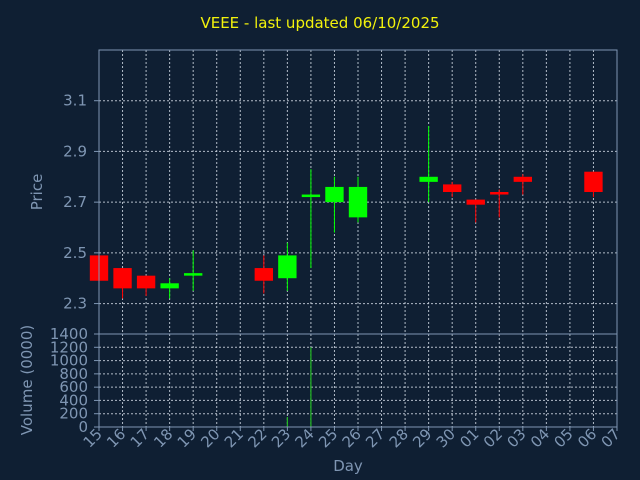  What do you see at coordinates (493, 438) in the screenshot?
I see `x-tick-label: 02` at bounding box center [493, 438].